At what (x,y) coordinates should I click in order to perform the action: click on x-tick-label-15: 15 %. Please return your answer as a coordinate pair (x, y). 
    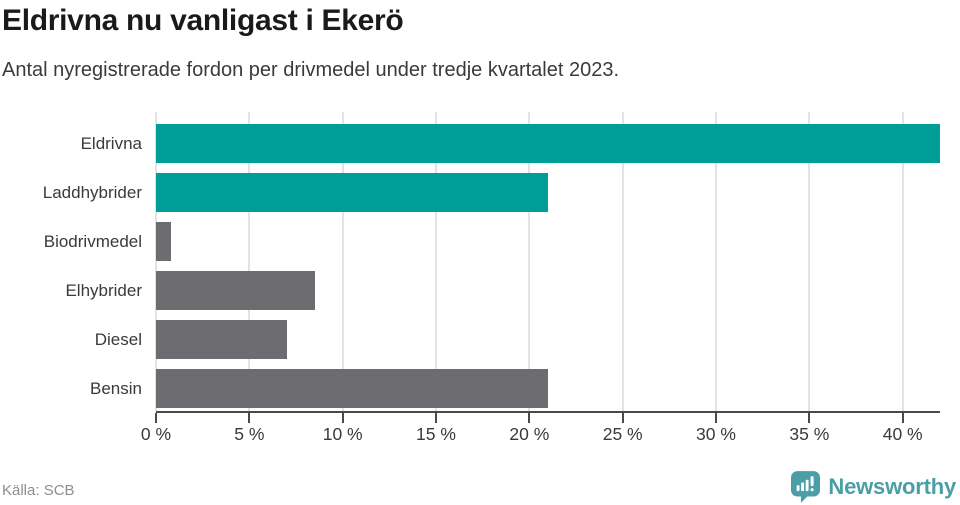
    Looking at the image, I should click on (436, 434).